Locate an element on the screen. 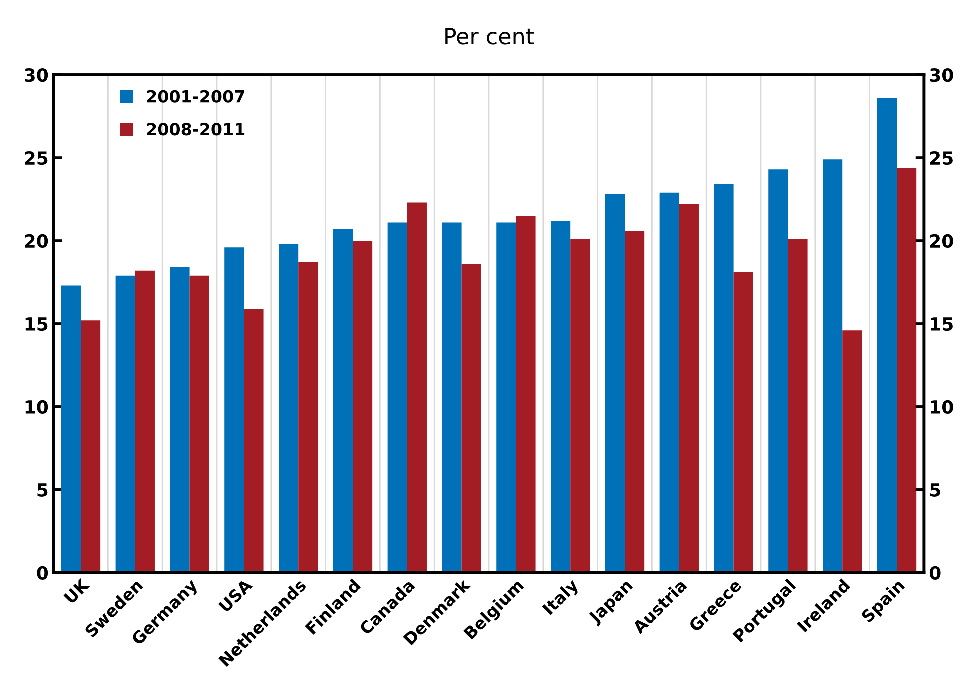 The width and height of the screenshot is (978, 682). chart-title: Per cent is located at coordinates (490, 36).